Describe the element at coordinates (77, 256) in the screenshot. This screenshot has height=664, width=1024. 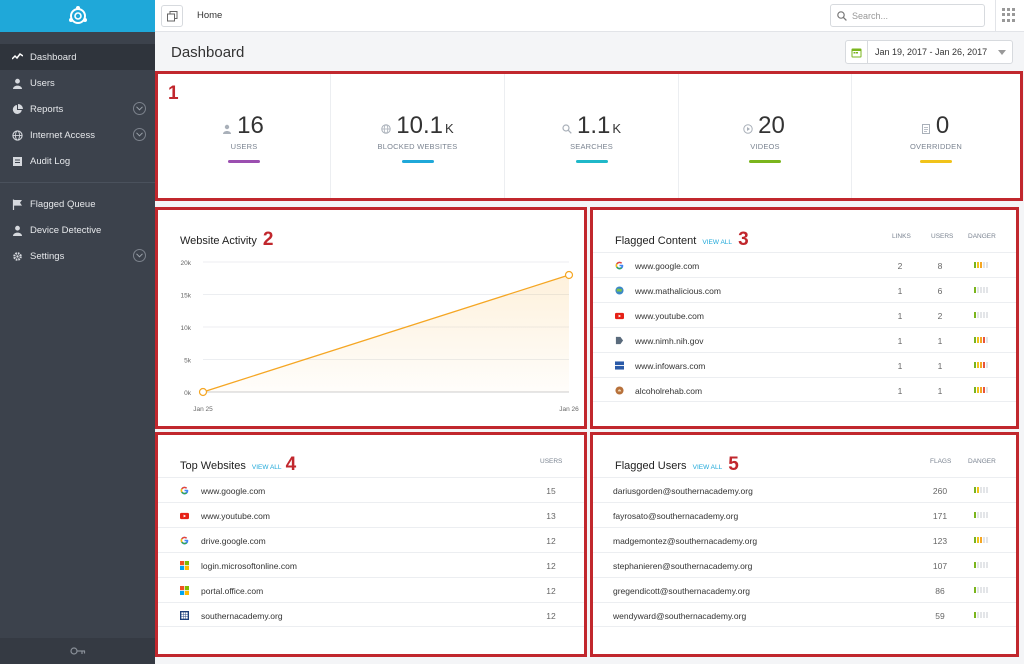
I see `sidebar-item-settings: Settings` at that location.